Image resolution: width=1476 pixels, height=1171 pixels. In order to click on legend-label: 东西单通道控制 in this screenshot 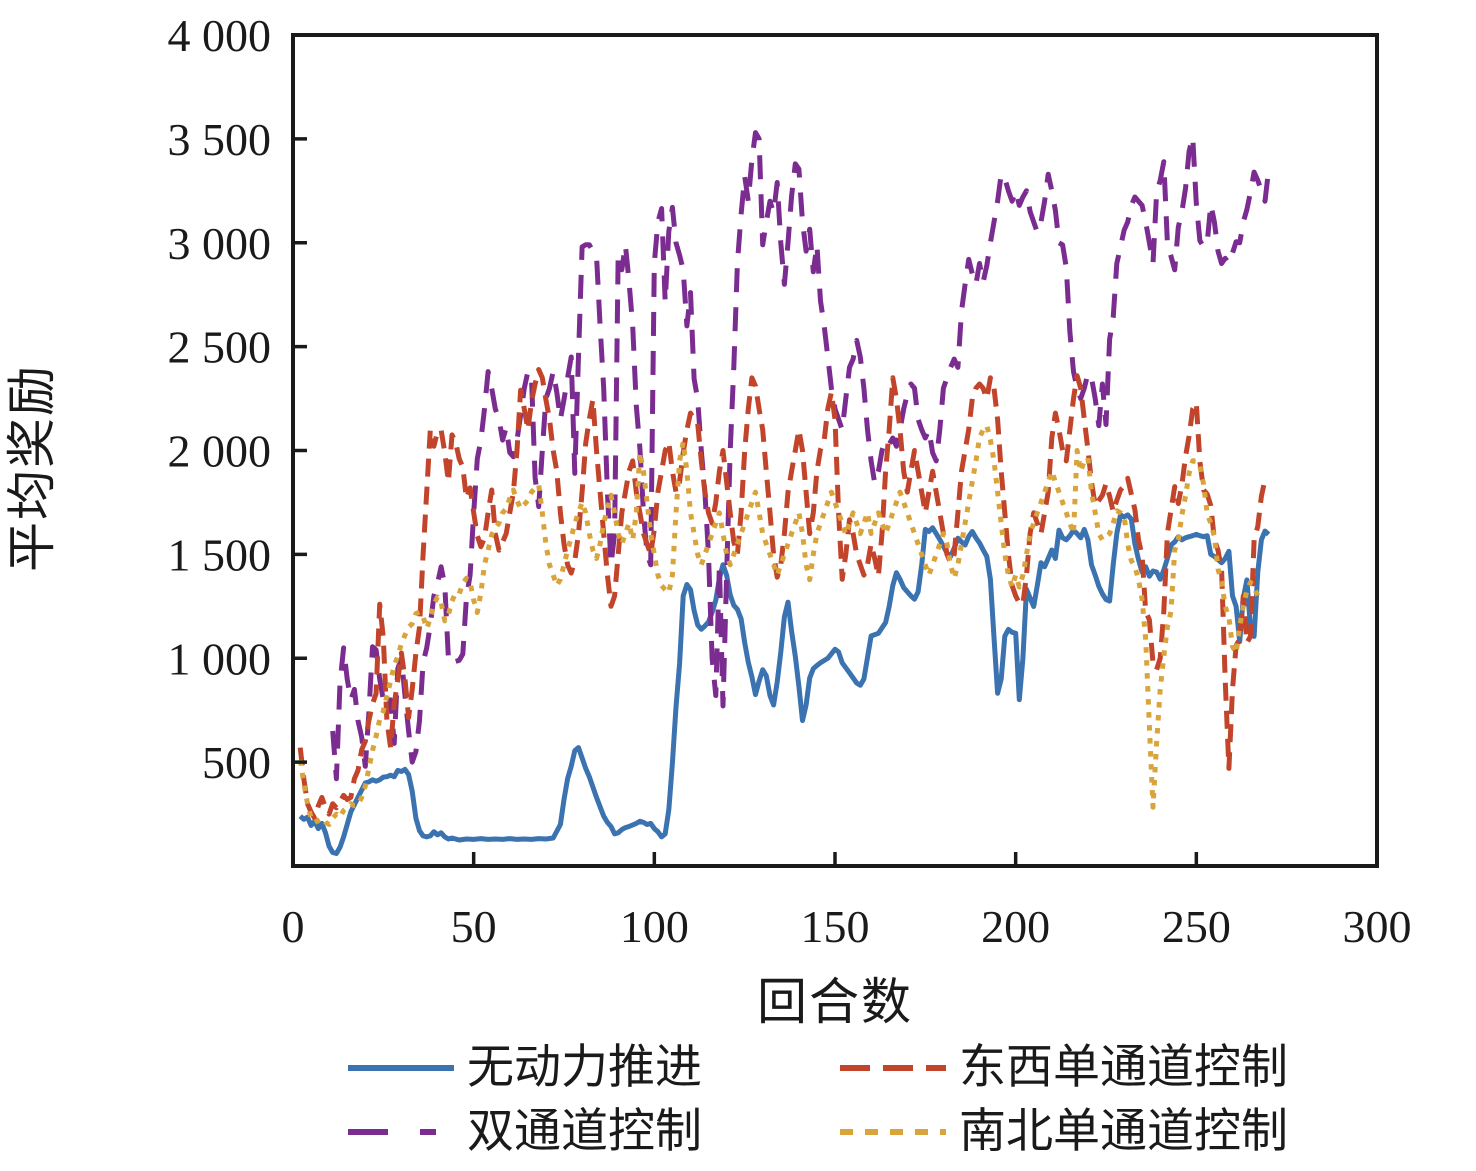, I will do `click(1123, 1067)`.